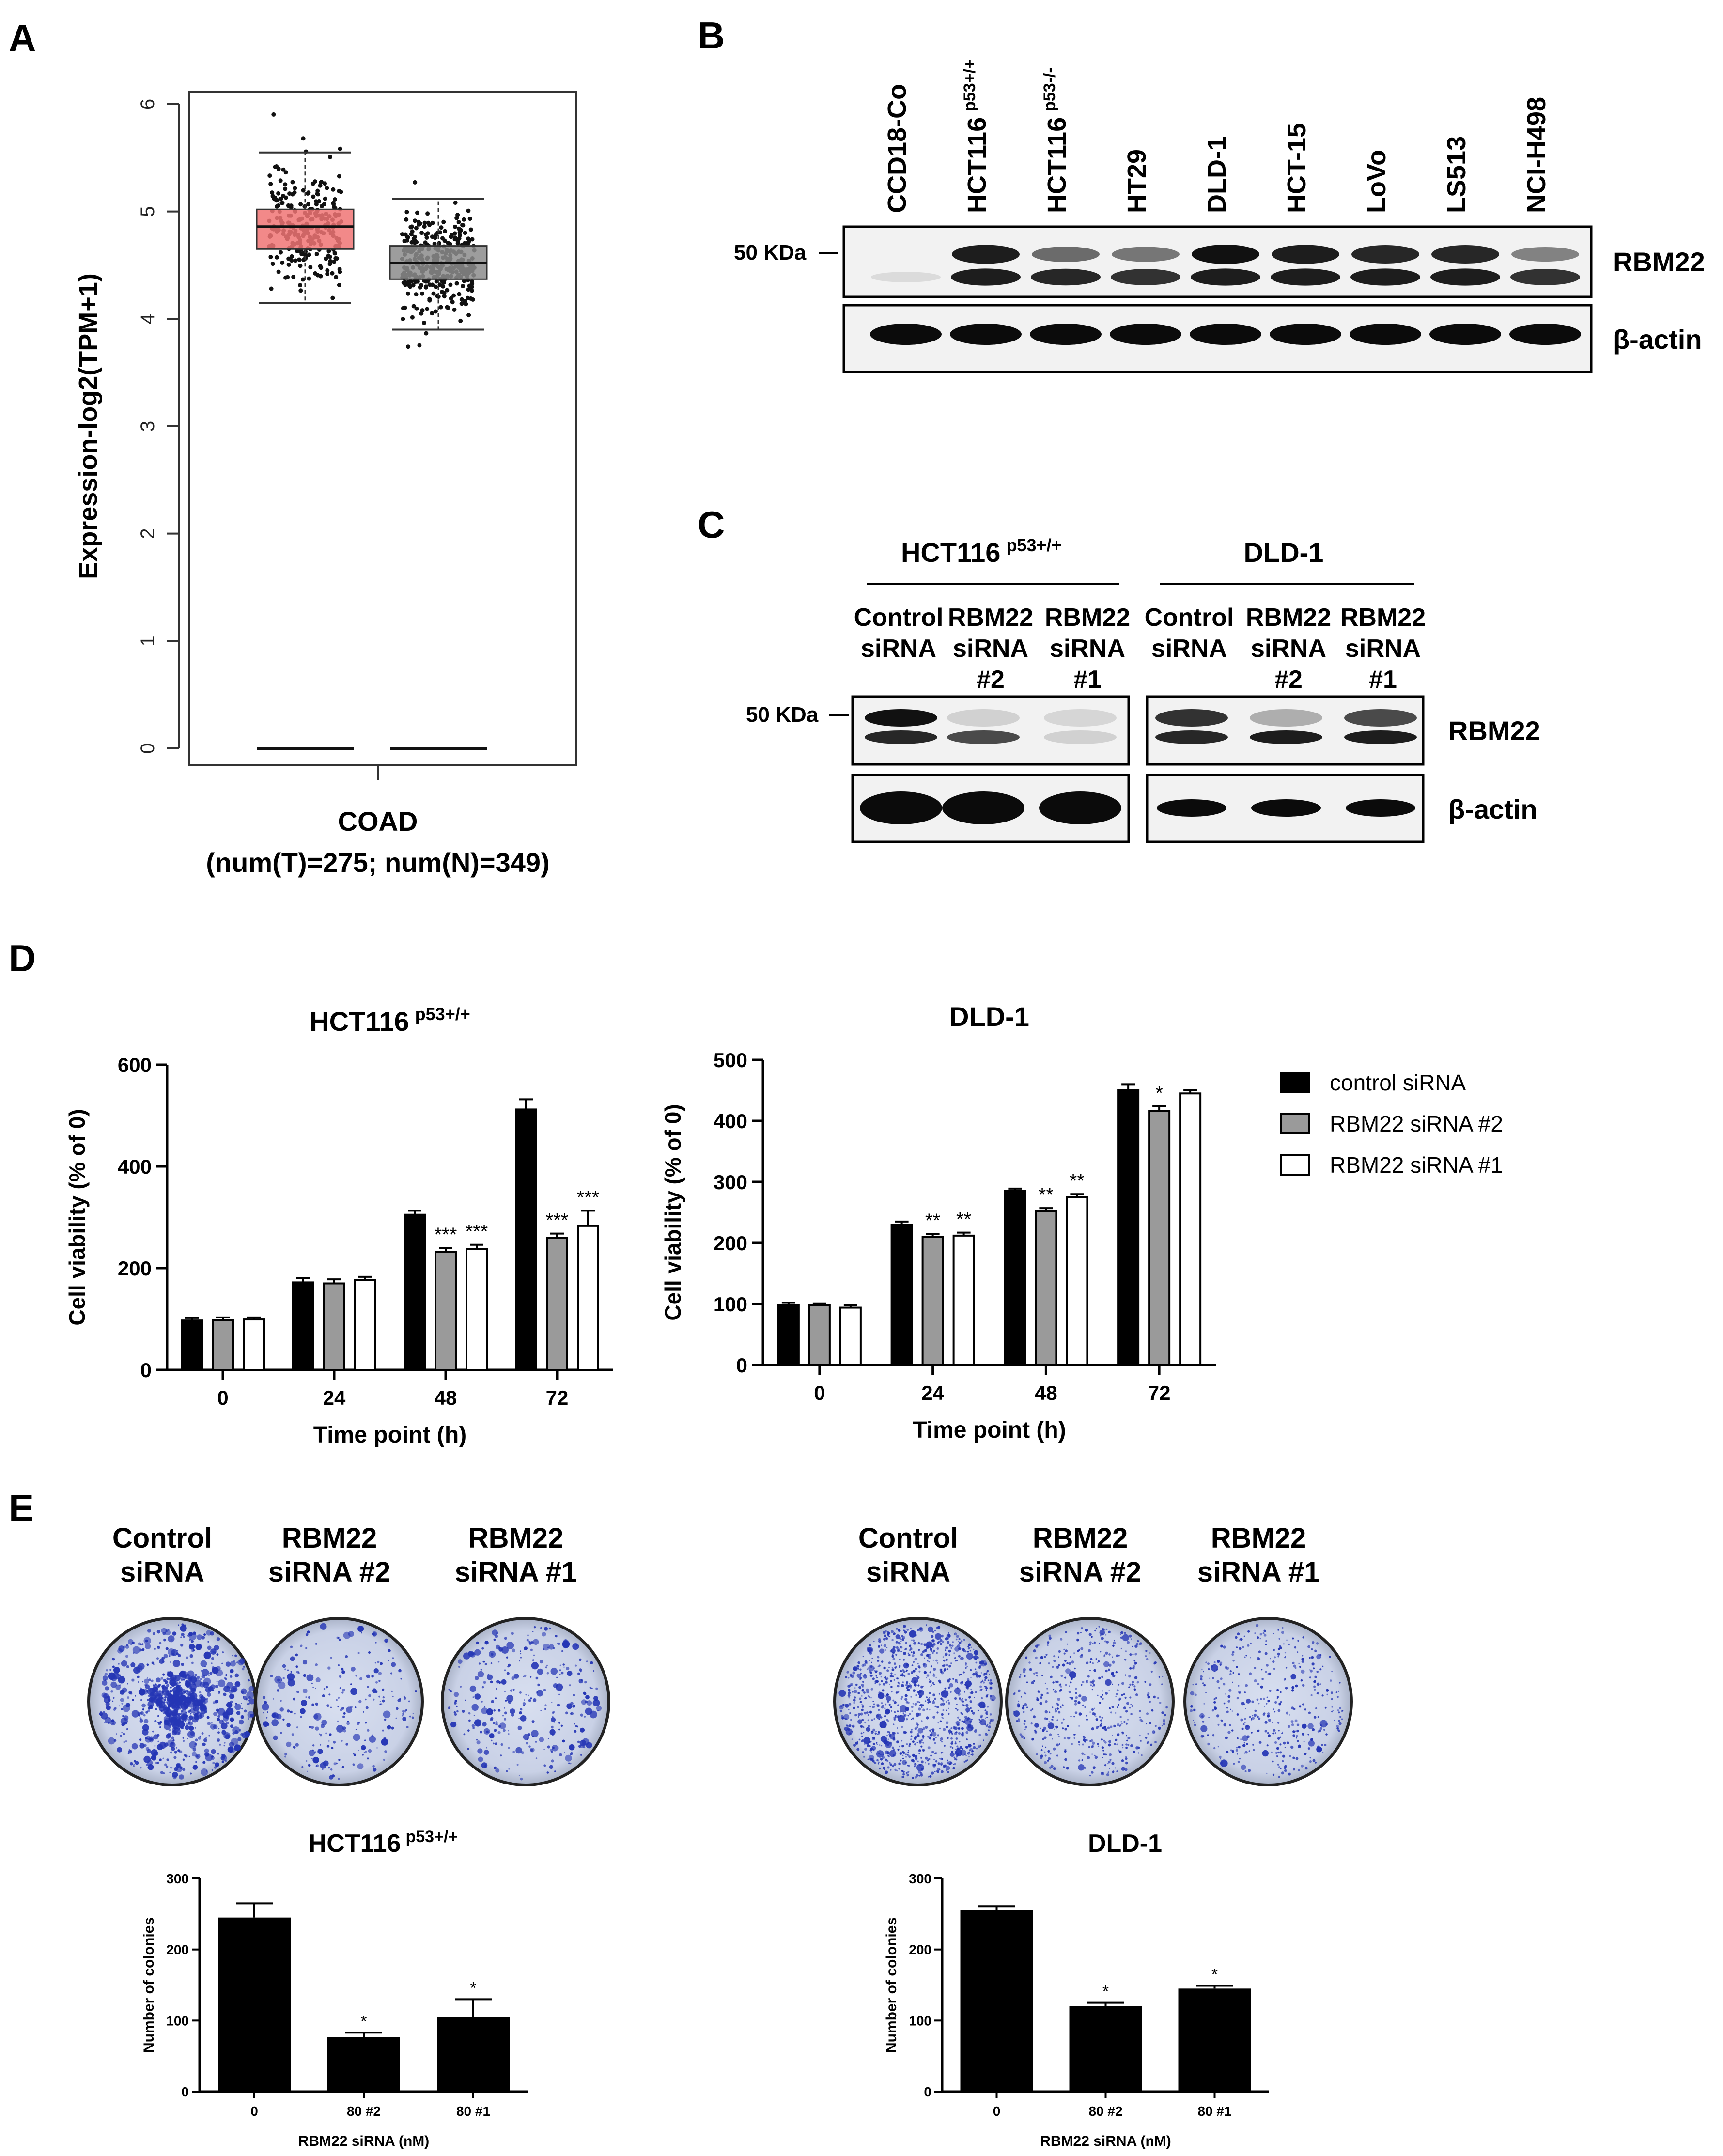  What do you see at coordinates (148, 211) in the screenshot?
I see `panel-a-y-tick-label: 5` at bounding box center [148, 211].